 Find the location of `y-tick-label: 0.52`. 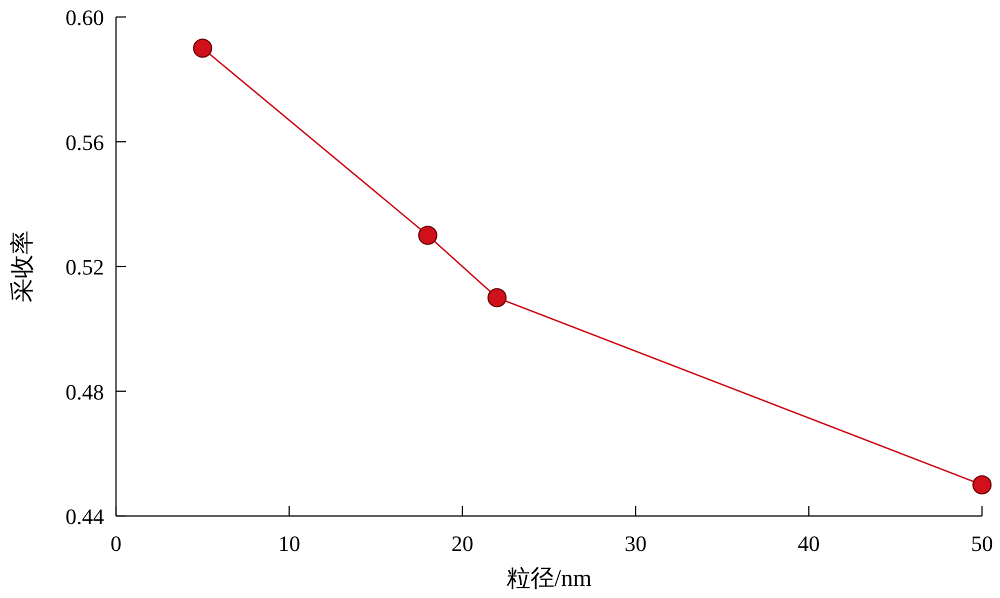

y-tick-label: 0.52 is located at coordinates (85, 267).